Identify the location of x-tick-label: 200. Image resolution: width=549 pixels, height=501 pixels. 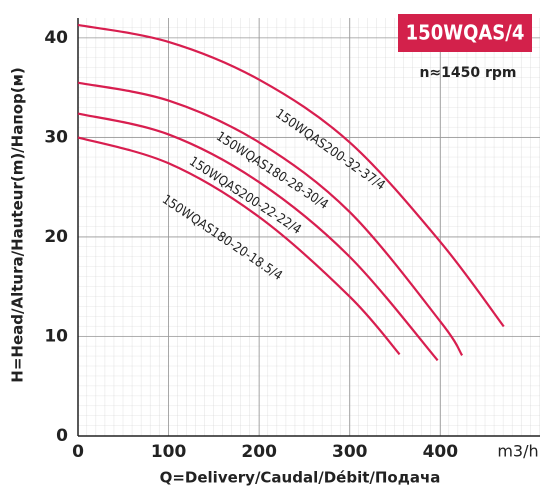
(259, 452).